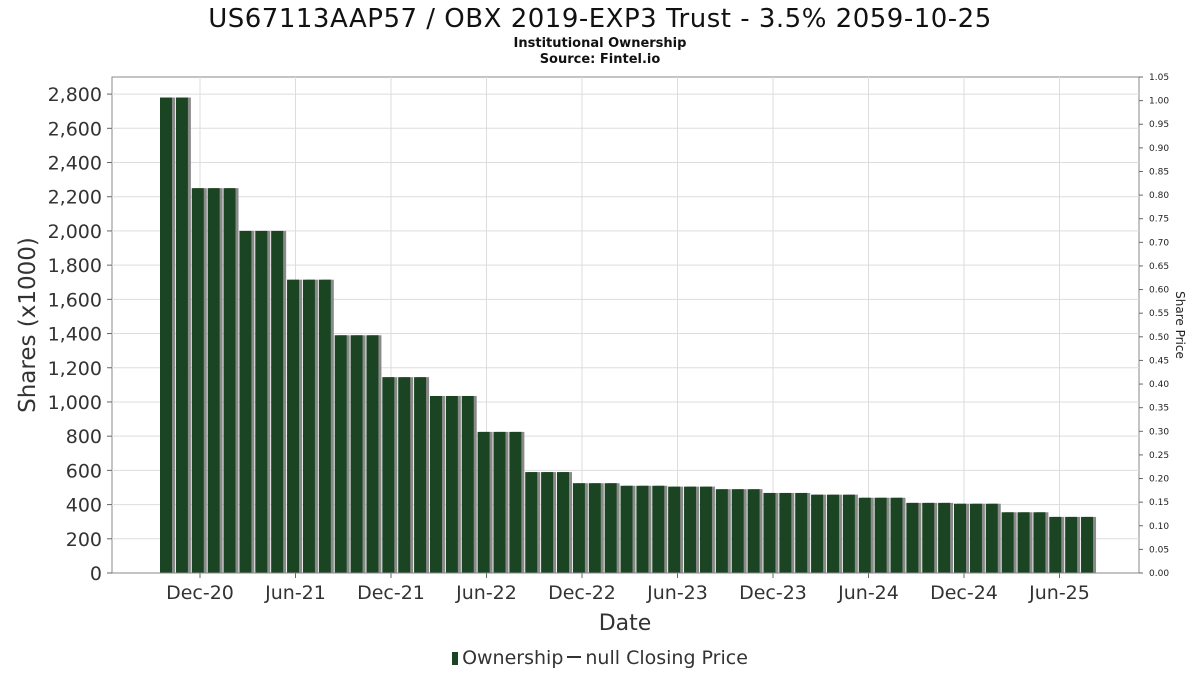 The height and width of the screenshot is (675, 1200). I want to click on y2-tick-label: 0.45, so click(1159, 361).